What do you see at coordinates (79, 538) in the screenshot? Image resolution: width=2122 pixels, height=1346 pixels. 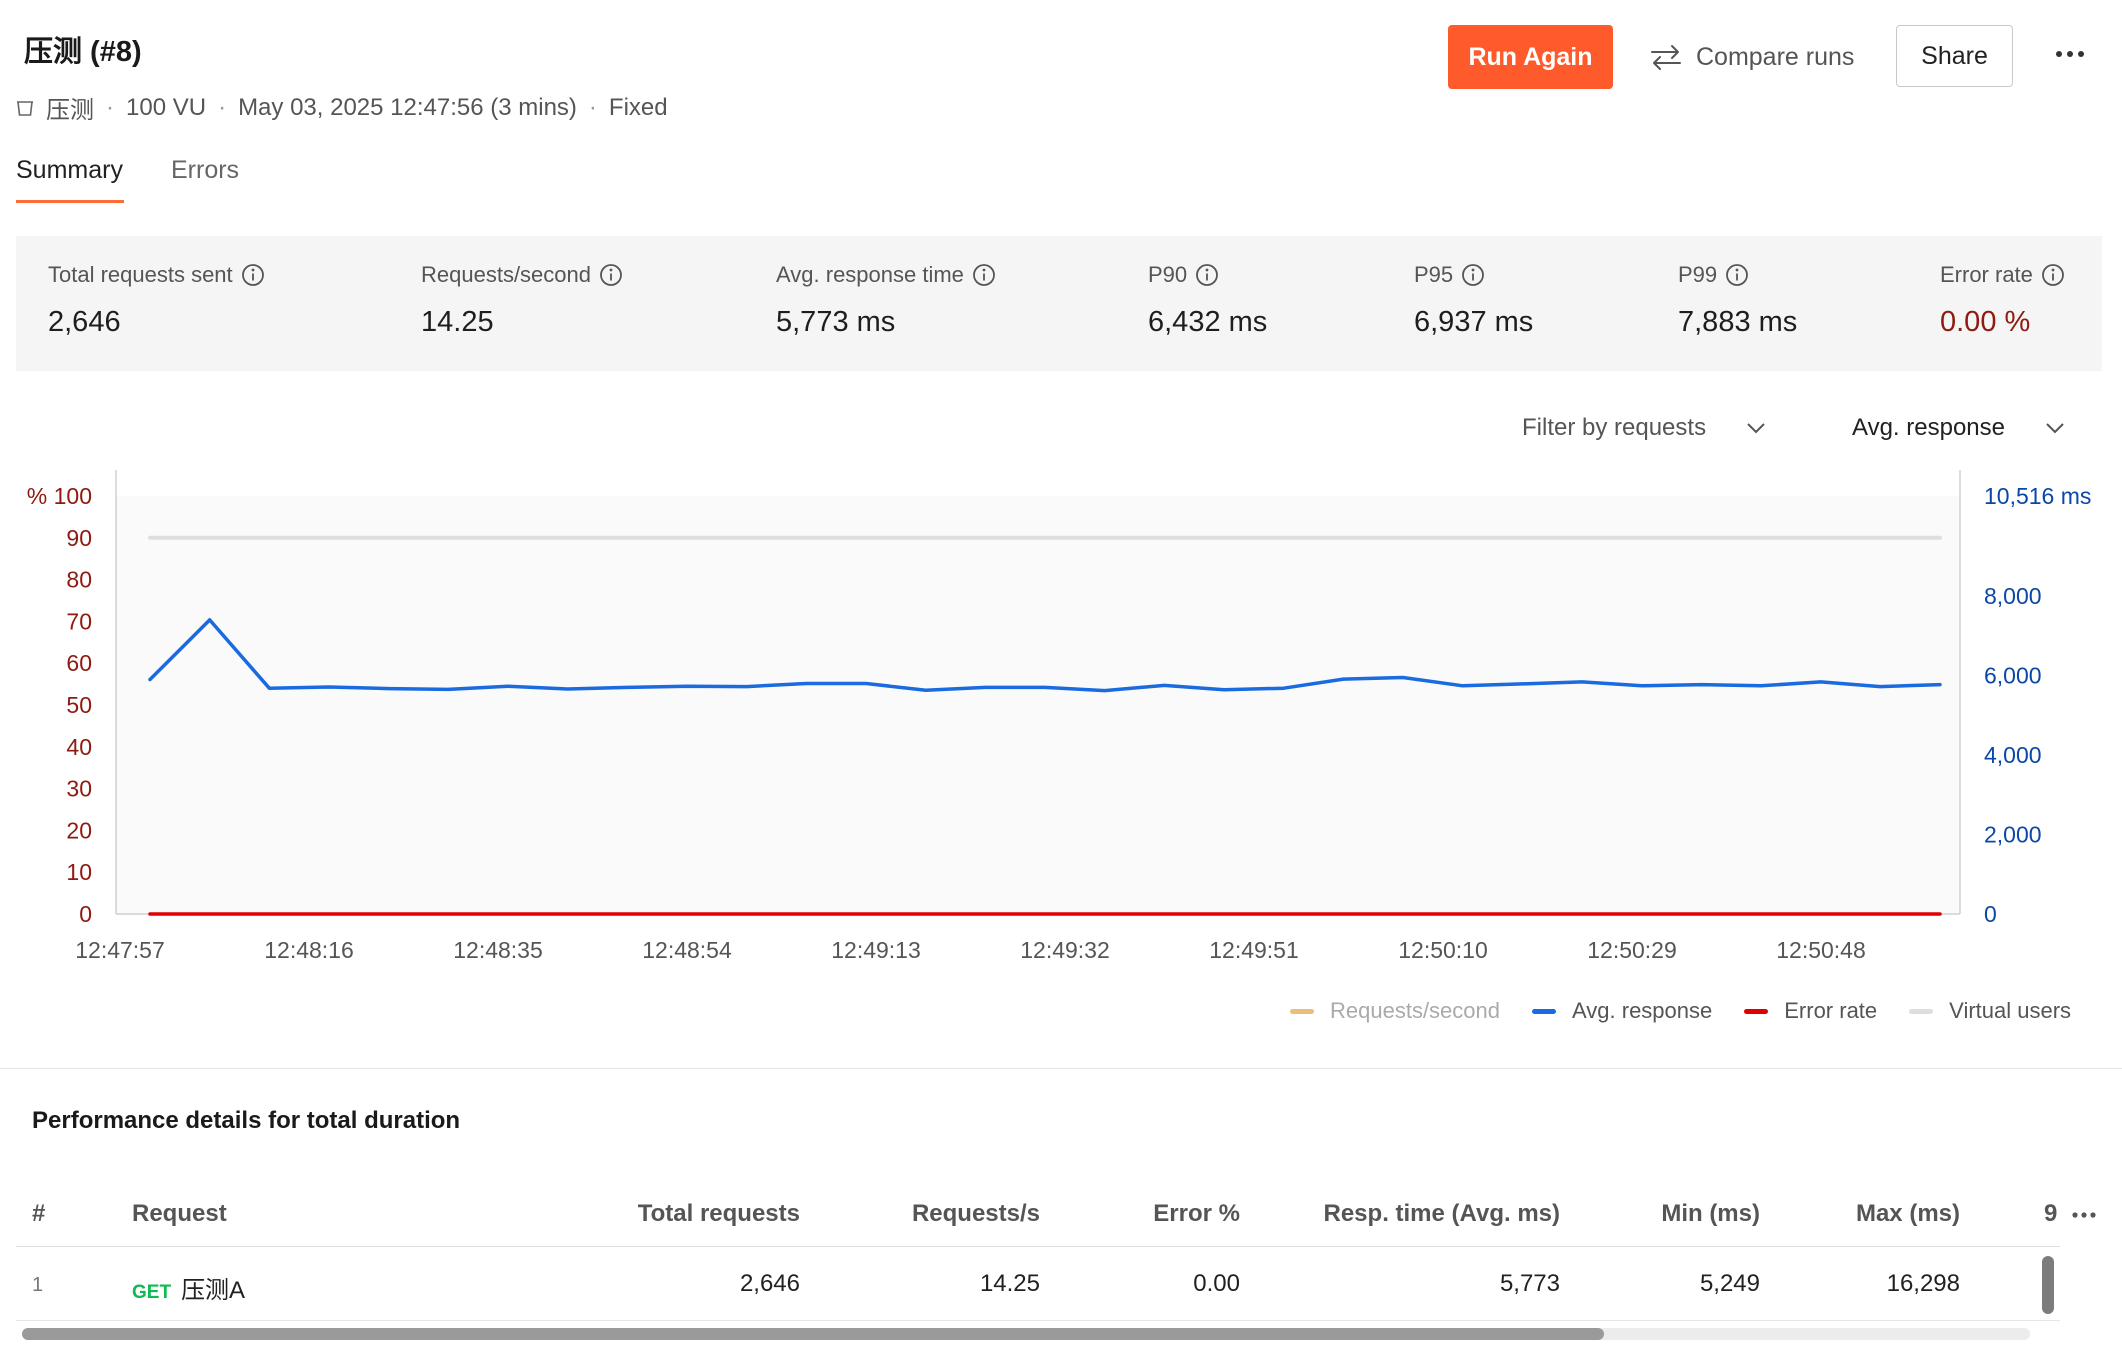 I see `left-tick-label: 90` at bounding box center [79, 538].